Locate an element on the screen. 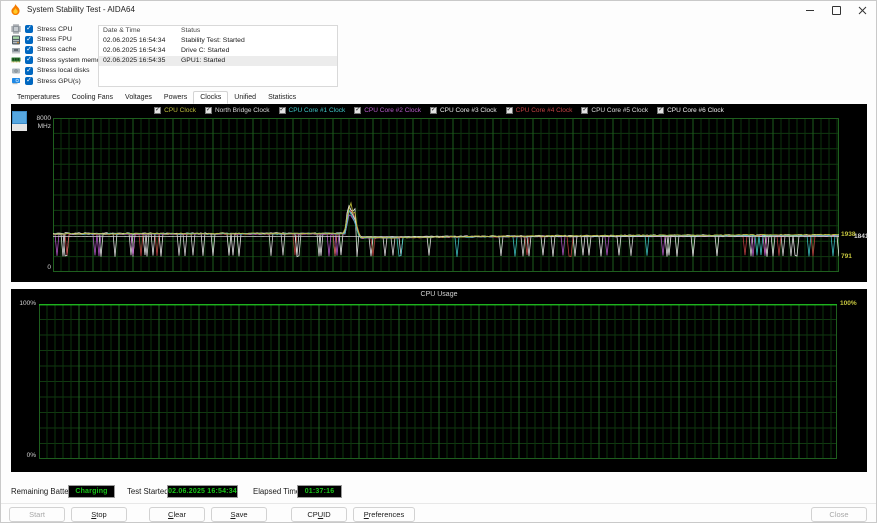 The width and height of the screenshot is (877, 523). close-window-button is located at coordinates (862, 10).